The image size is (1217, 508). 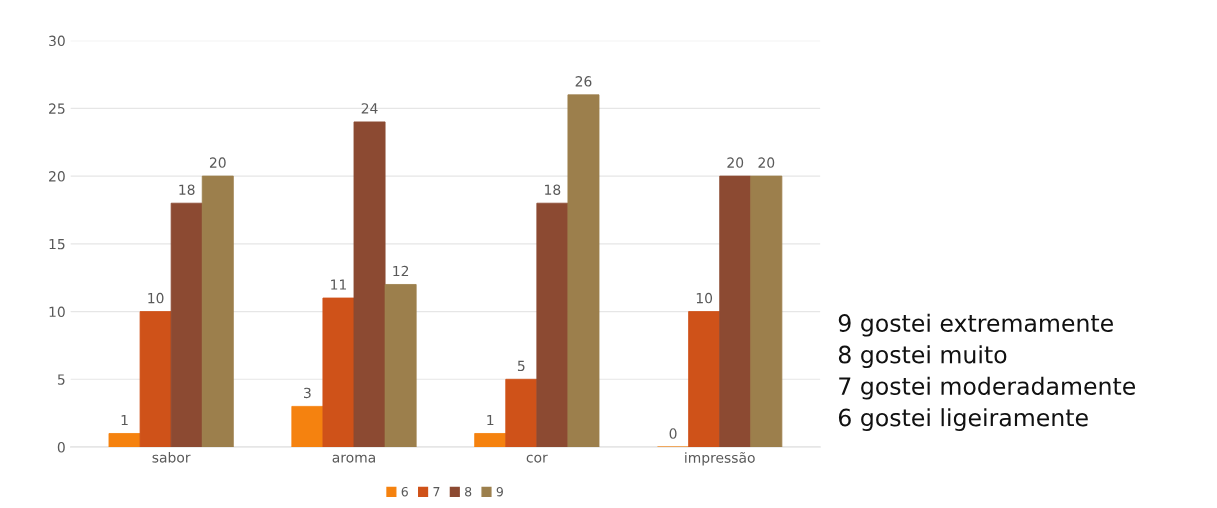 What do you see at coordinates (339, 284) in the screenshot?
I see `data-label: 11` at bounding box center [339, 284].